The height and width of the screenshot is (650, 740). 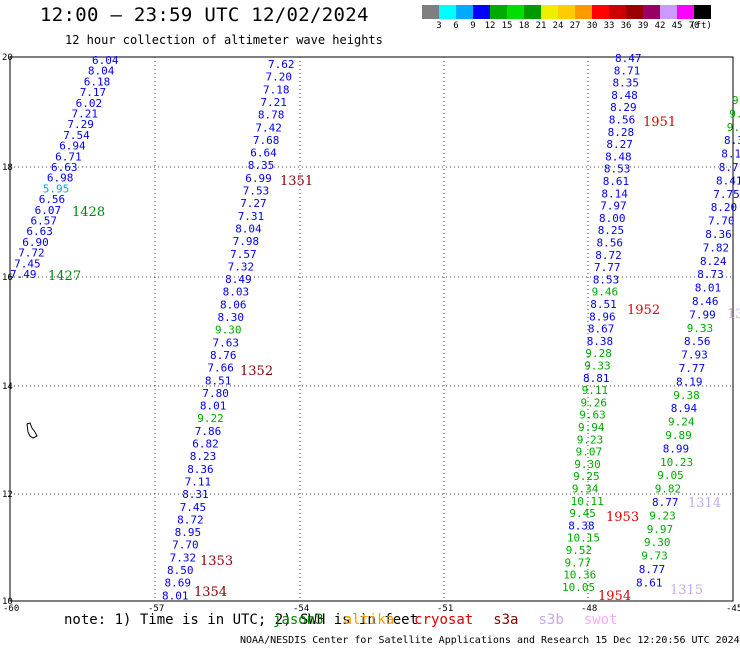 What do you see at coordinates (595, 390) in the screenshot?
I see `wave-height-value: 9.11` at bounding box center [595, 390].